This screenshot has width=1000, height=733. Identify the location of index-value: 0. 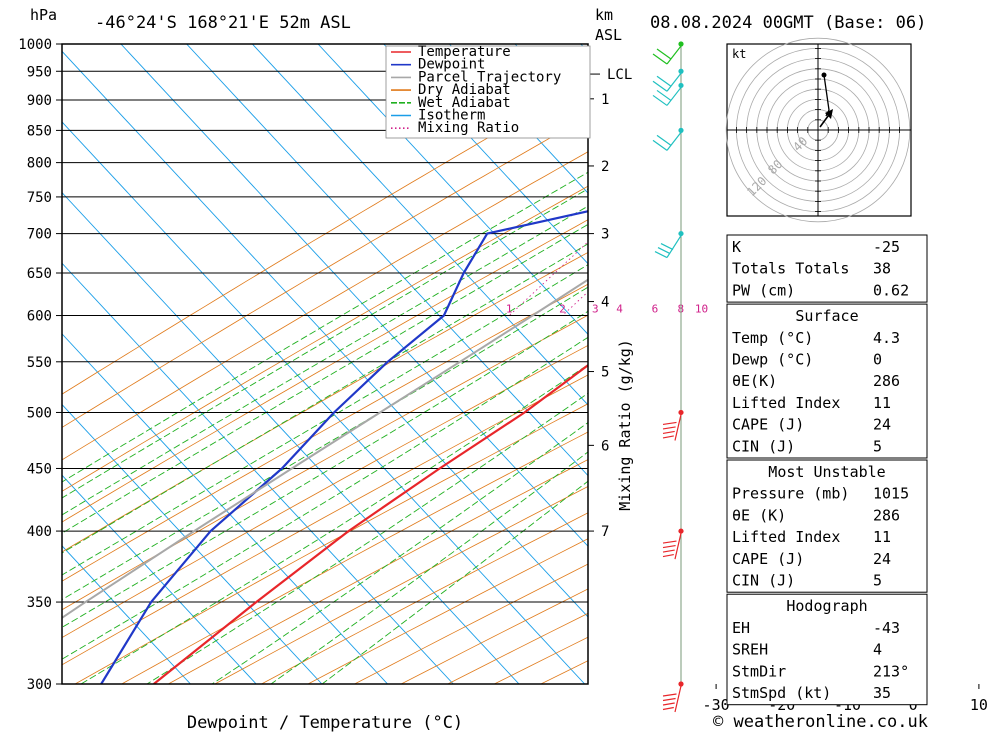
(877, 360).